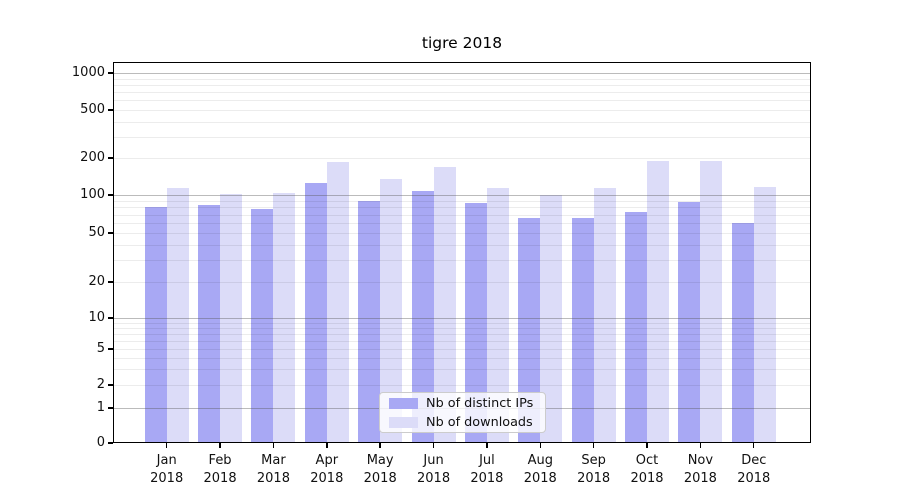 The image size is (900, 500). What do you see at coordinates (594, 469) in the screenshot?
I see `x-tick-label: Sep 2018` at bounding box center [594, 469].